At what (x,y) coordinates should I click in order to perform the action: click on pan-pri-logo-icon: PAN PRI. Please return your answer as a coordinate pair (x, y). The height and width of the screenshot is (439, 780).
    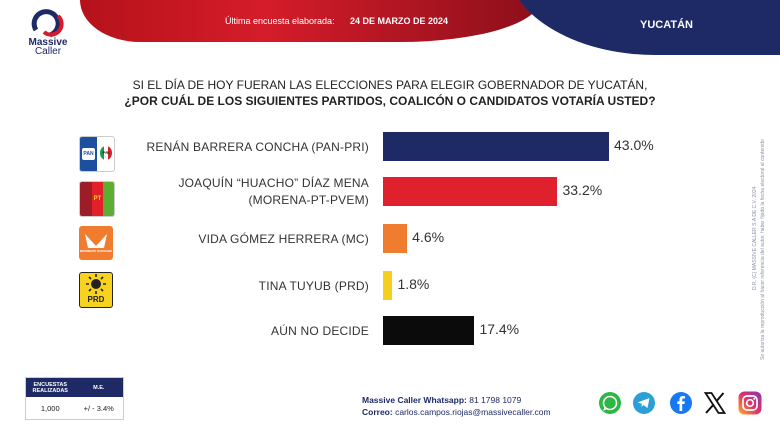
    Looking at the image, I should click on (97, 154).